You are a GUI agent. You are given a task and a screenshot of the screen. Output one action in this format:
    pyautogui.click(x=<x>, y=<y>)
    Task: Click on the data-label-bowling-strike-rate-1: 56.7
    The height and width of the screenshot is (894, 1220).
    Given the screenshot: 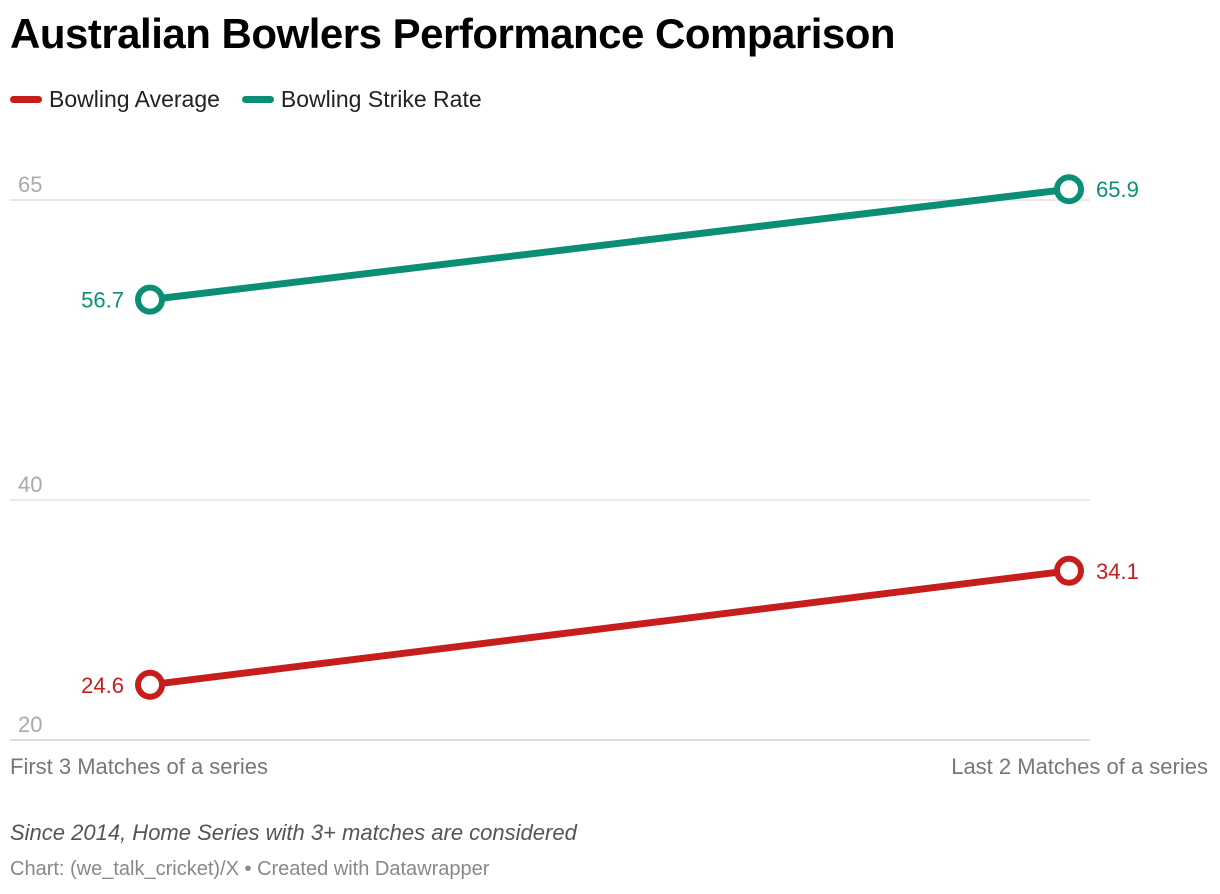 What is the action you would take?
    pyautogui.click(x=102, y=300)
    